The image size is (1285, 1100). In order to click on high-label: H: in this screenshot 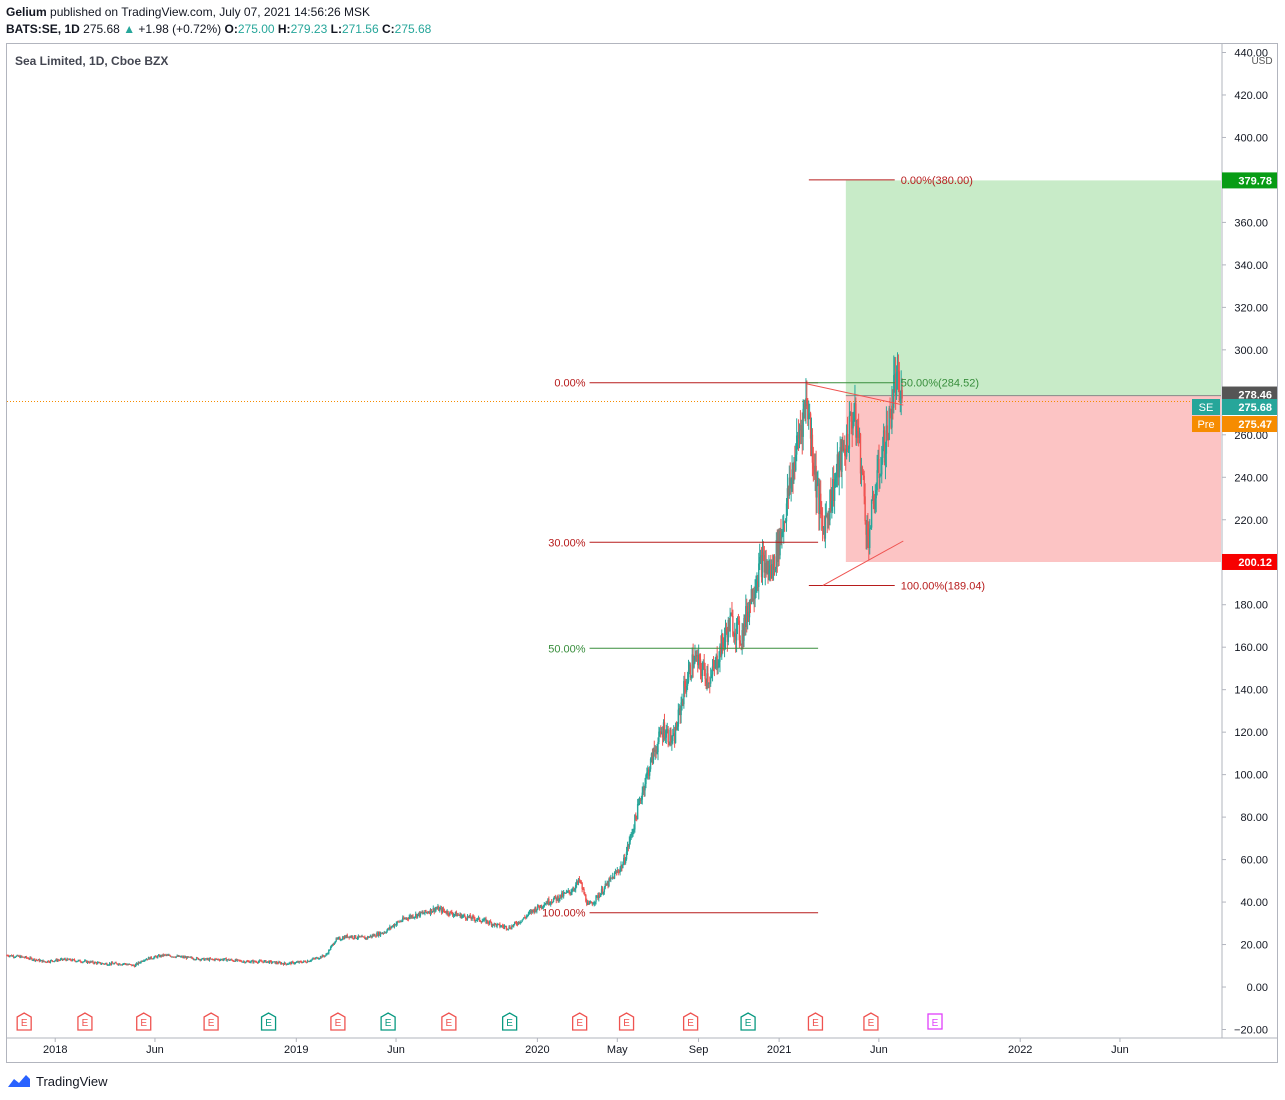, I will do `click(284, 29)`.